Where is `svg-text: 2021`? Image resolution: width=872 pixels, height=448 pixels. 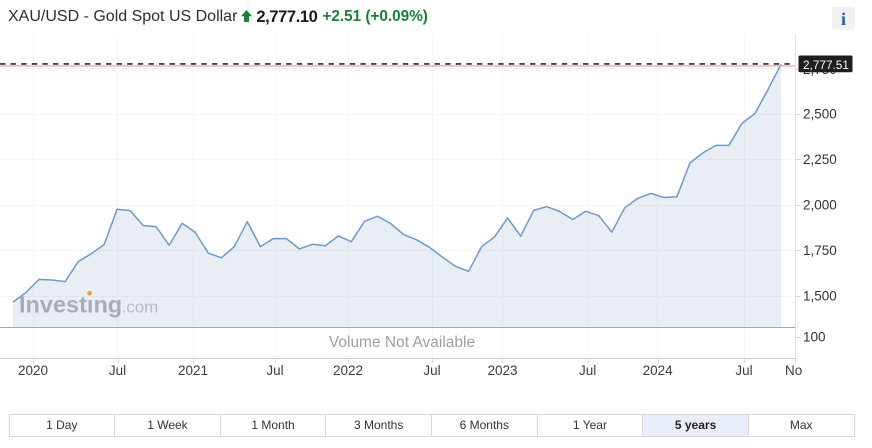 svg-text: 2021 is located at coordinates (193, 370).